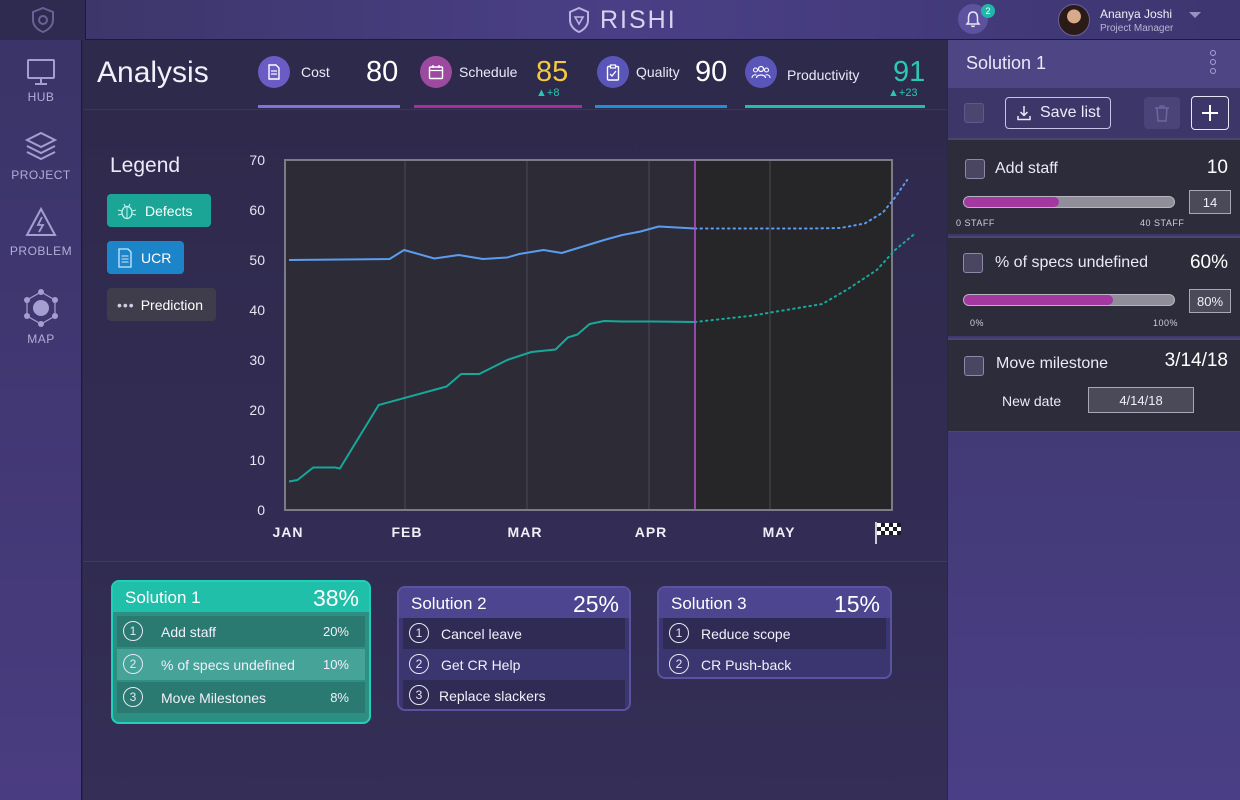 The image size is (1240, 800). Describe the element at coordinates (1052, 363) in the screenshot. I see `item-label: Move milestone` at that location.